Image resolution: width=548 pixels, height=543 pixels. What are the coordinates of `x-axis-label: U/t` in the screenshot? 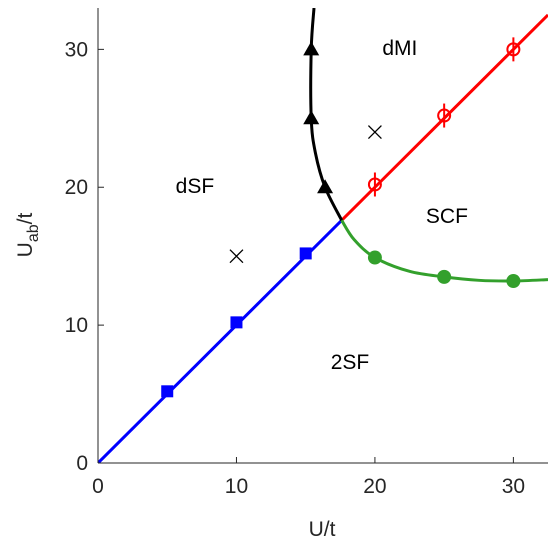 It's located at (322, 529).